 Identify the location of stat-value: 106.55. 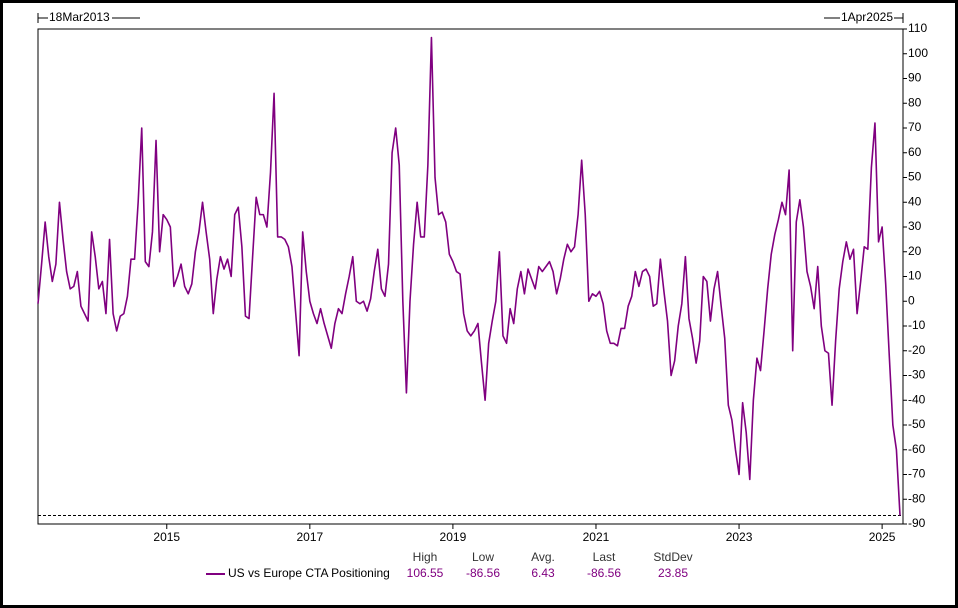
(425, 573).